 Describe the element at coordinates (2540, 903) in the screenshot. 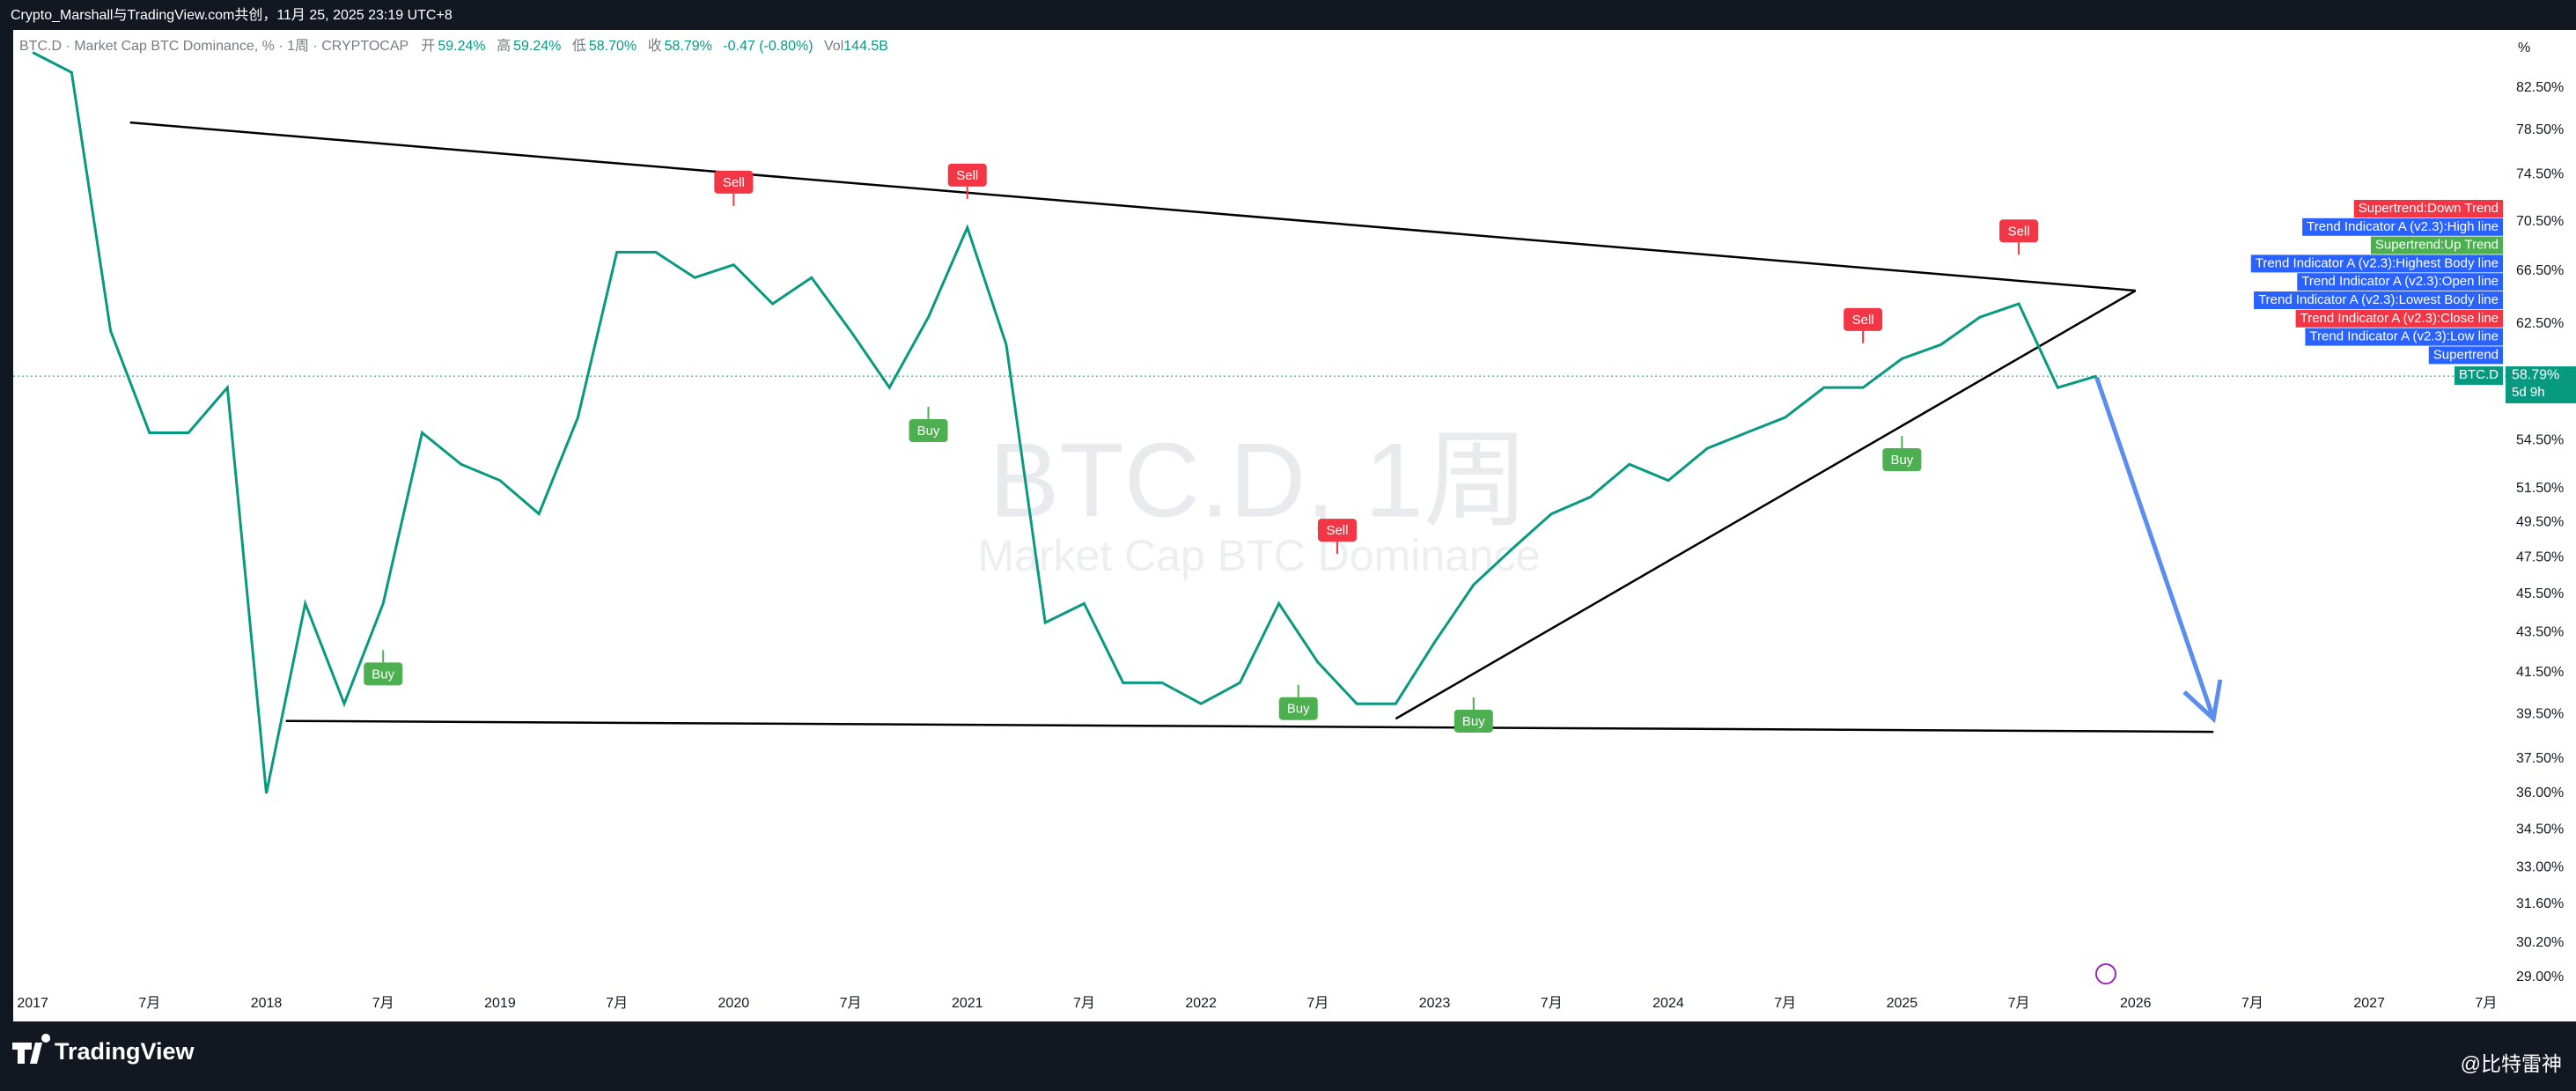

I see `y-tick-label: 31.60%` at that location.